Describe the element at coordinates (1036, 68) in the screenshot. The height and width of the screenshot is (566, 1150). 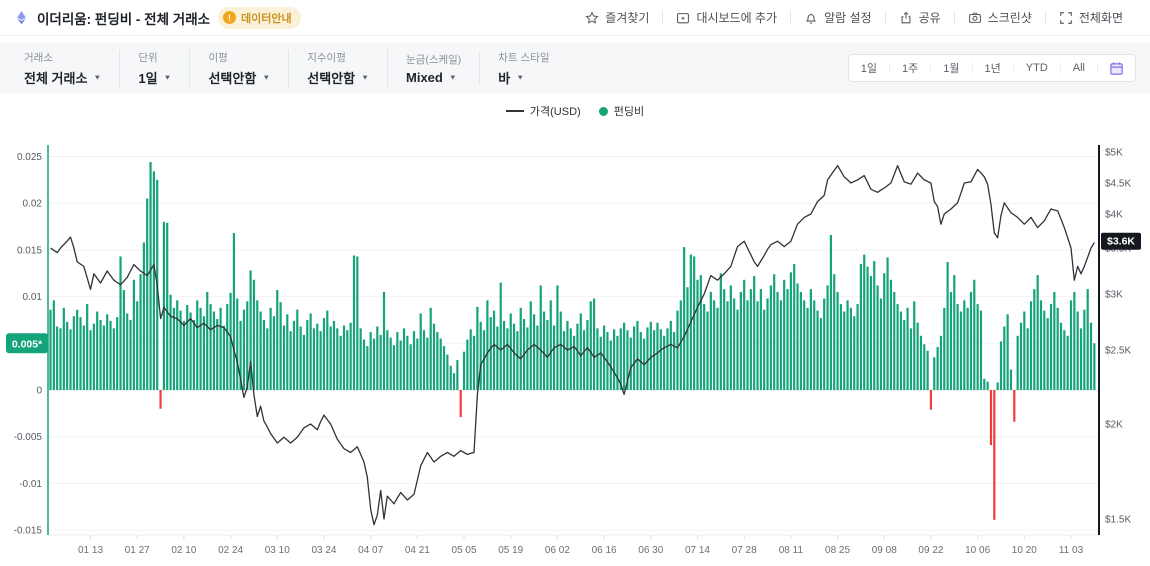
I see `range-button-YTD: YTD` at that location.